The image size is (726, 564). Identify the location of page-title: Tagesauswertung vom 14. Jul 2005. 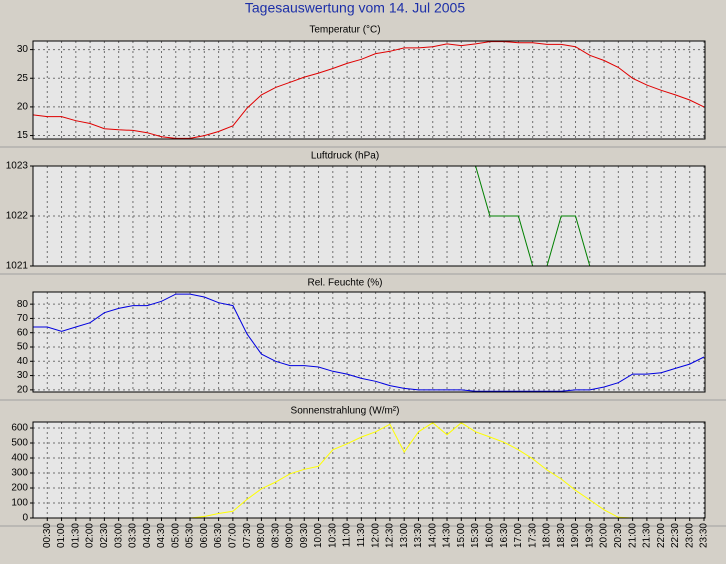
(355, 8).